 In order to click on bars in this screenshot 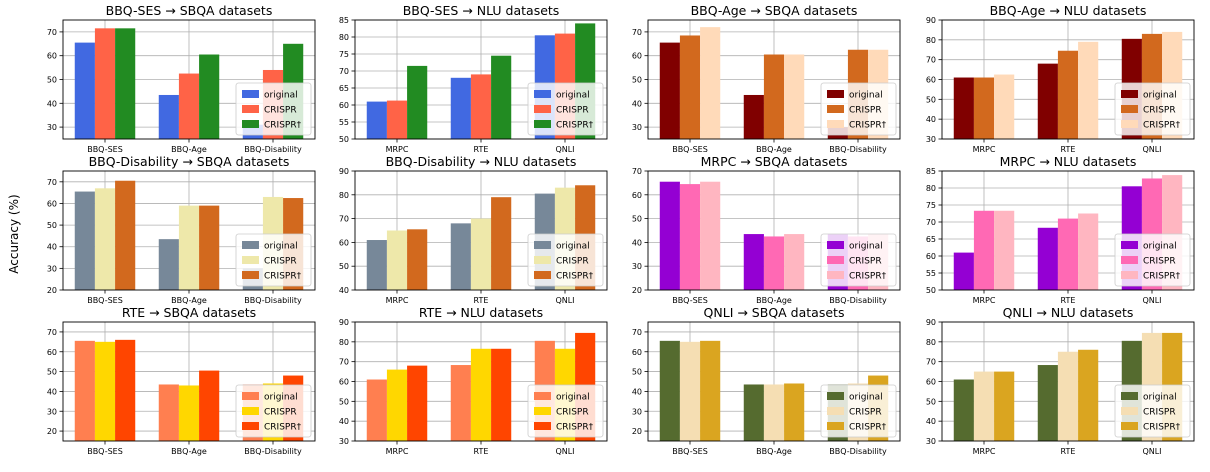, I will do `click(774, 83)`.